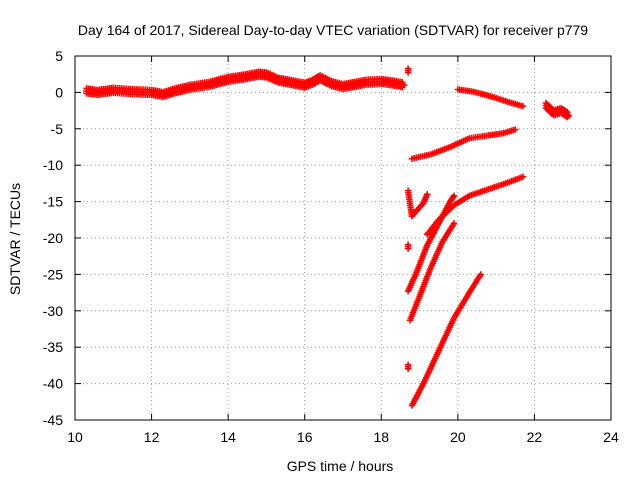  Describe the element at coordinates (53, 347) in the screenshot. I see `y-tick-label: -35` at that location.